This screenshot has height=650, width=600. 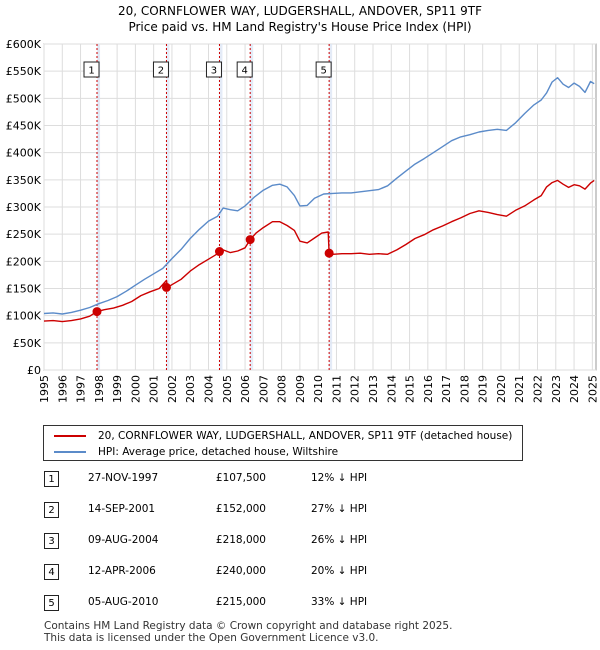 What do you see at coordinates (27, 343) in the screenshot?
I see `y-tick-label: £50K` at bounding box center [27, 343].